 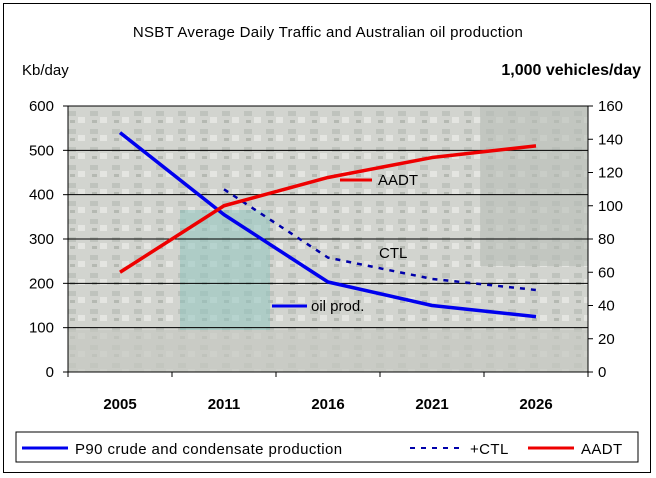 I want to click on x-tick-label: 2021, so click(x=431, y=404).